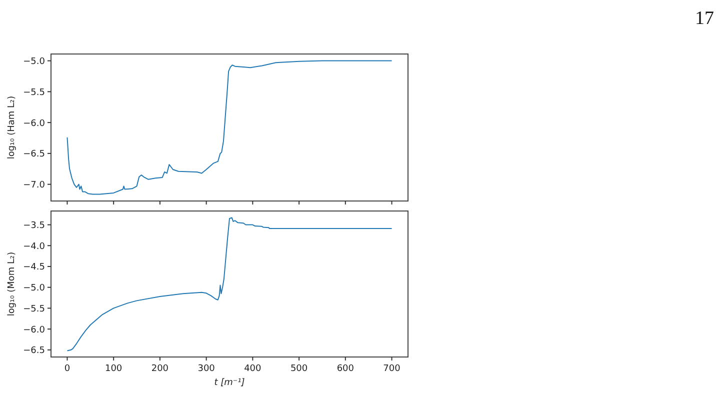 This screenshot has height=419, width=721. What do you see at coordinates (704, 18) in the screenshot?
I see `text: 17` at bounding box center [704, 18].